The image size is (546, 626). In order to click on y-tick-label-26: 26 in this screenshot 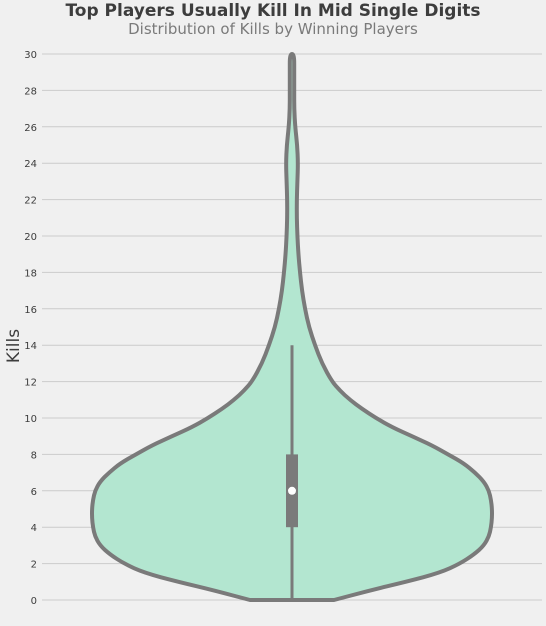, I will do `click(30, 128)`.